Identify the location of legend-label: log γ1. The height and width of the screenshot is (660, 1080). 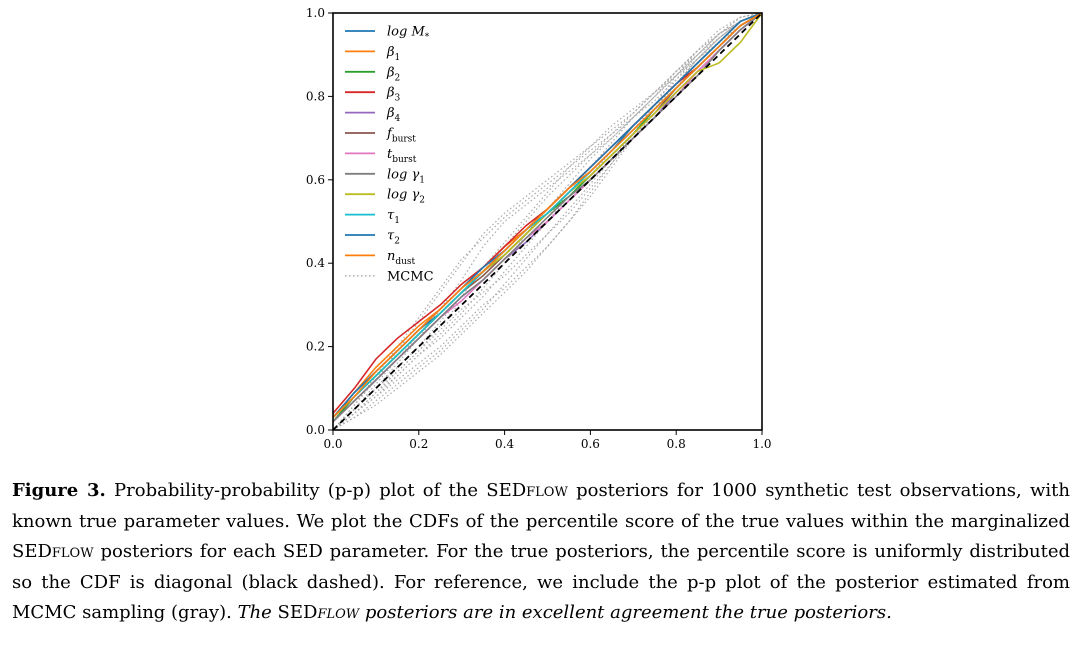
(406, 176).